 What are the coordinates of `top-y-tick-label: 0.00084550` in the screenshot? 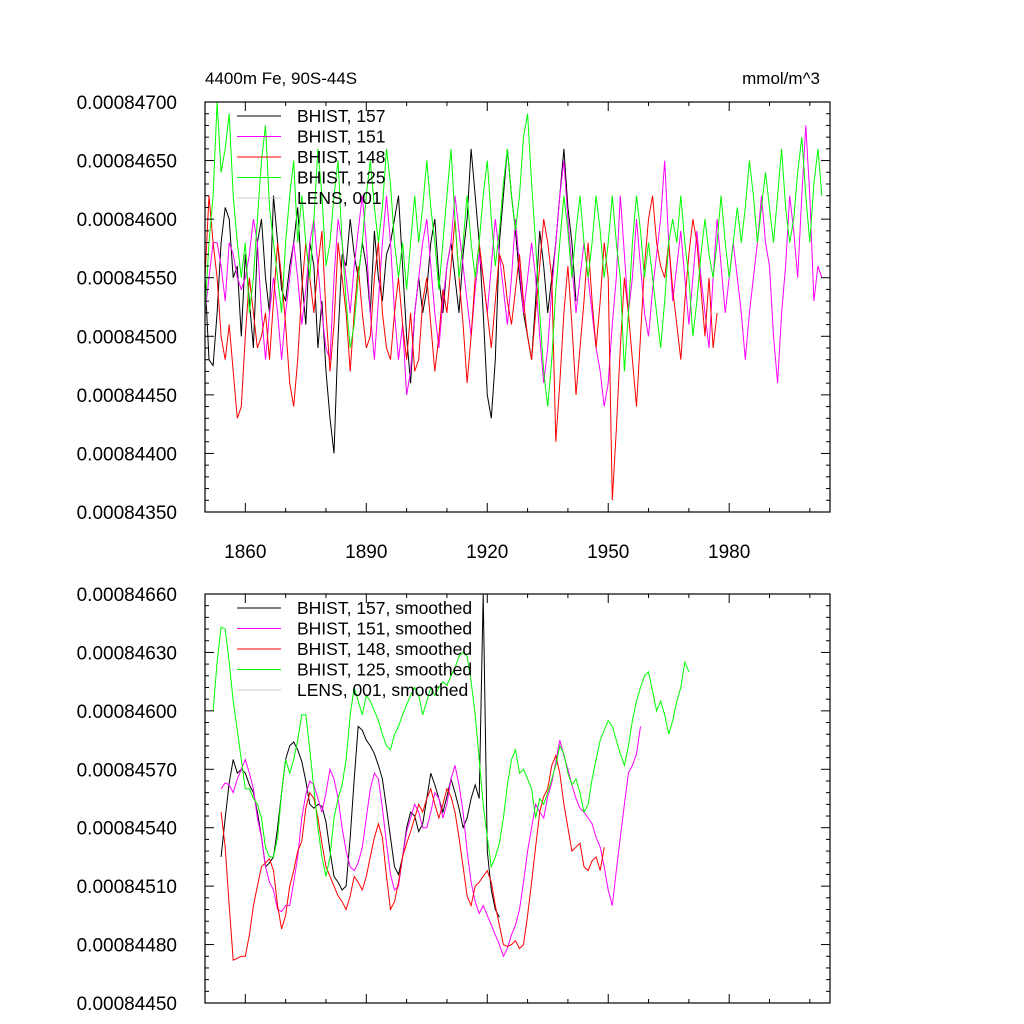 It's located at (127, 279).